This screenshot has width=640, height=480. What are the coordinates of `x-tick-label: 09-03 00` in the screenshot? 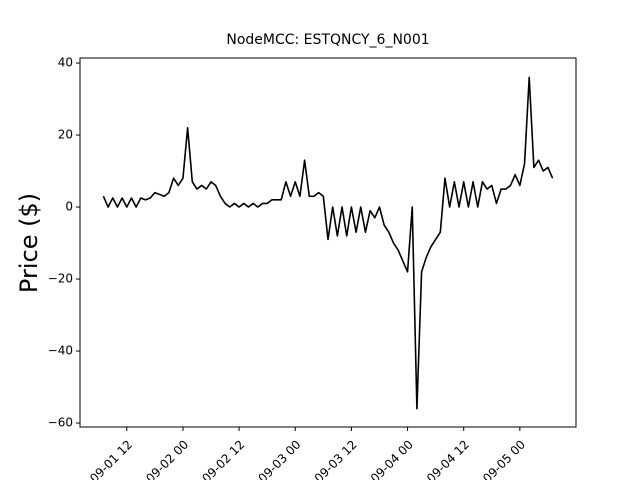 It's located at (280, 458).